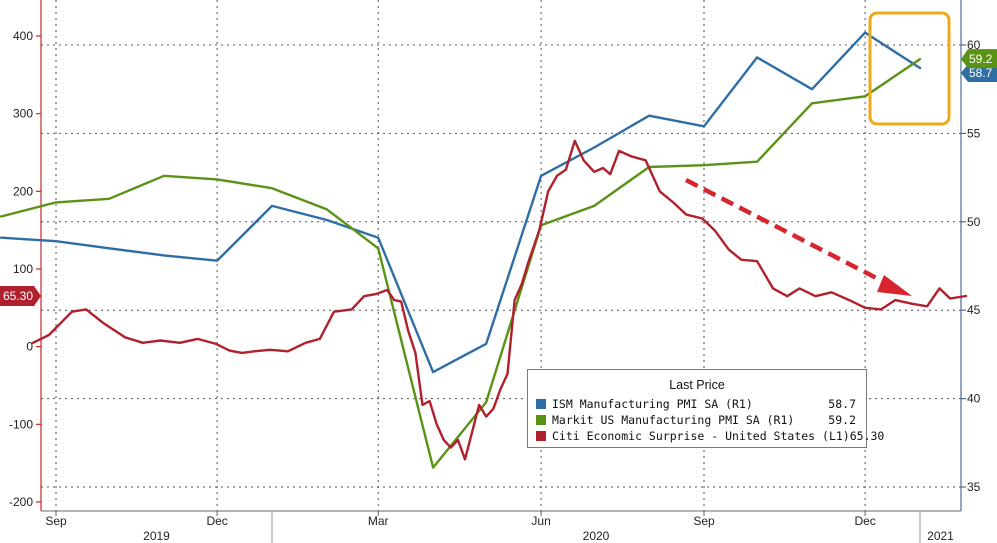 The width and height of the screenshot is (997, 543). What do you see at coordinates (974, 222) in the screenshot?
I see `right-tick-label-2: 50` at bounding box center [974, 222].